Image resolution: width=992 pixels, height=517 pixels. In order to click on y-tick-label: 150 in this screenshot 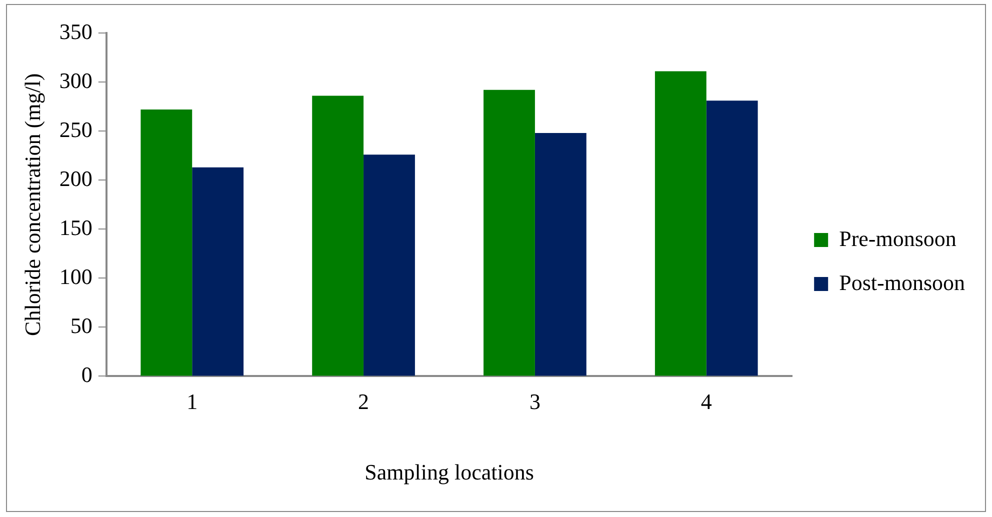, I will do `click(75, 227)`.